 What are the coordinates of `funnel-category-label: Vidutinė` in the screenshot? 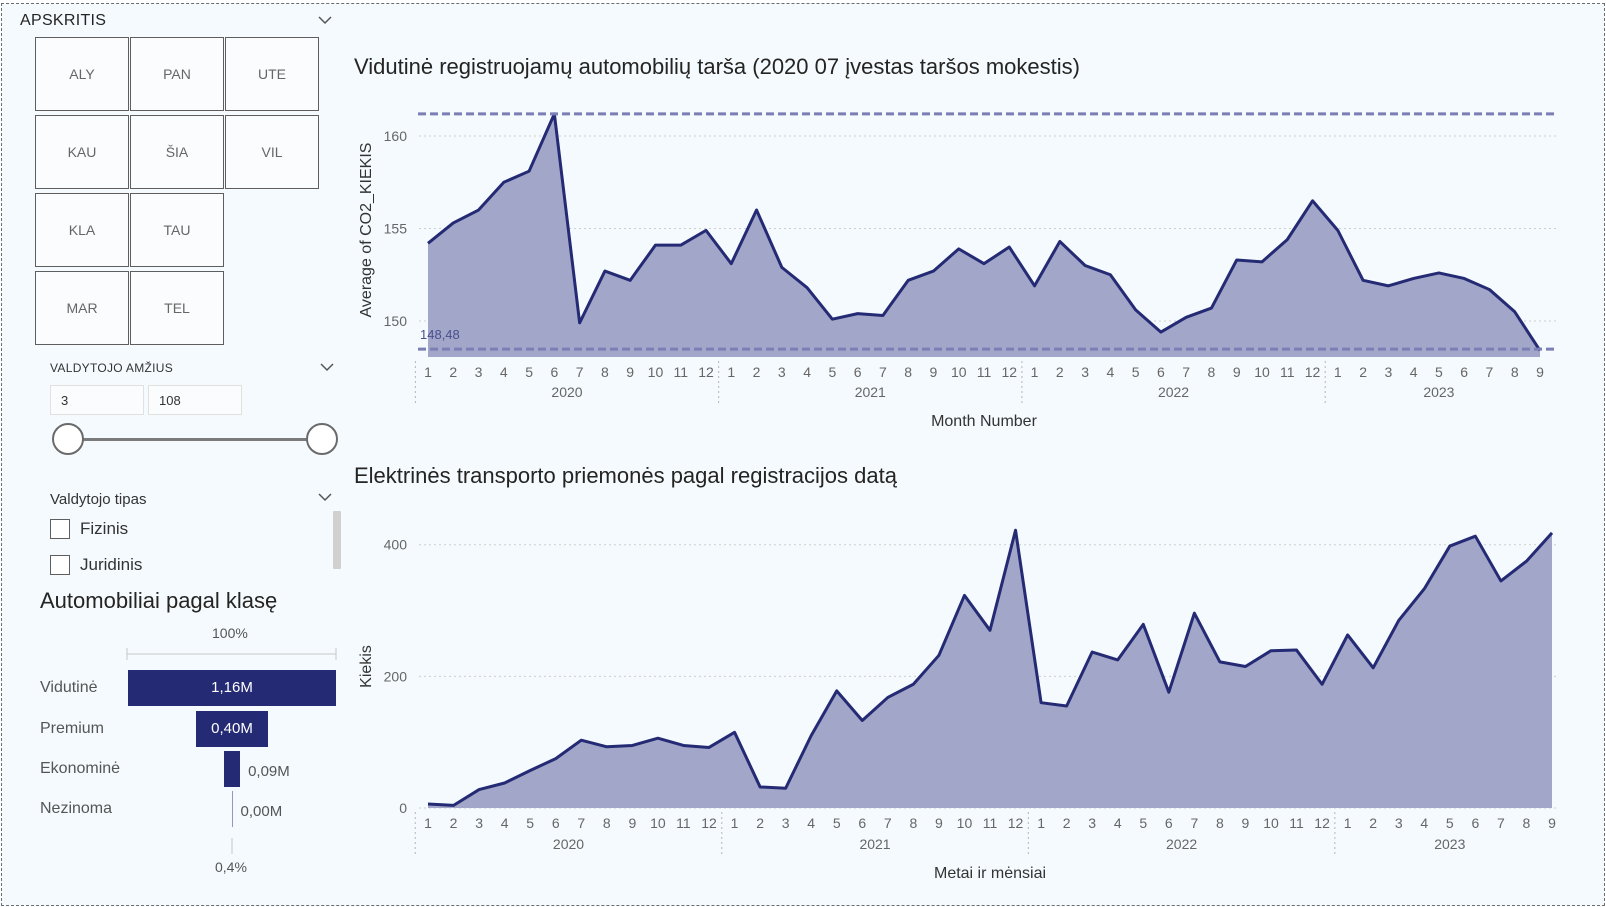 It's located at (69, 687).